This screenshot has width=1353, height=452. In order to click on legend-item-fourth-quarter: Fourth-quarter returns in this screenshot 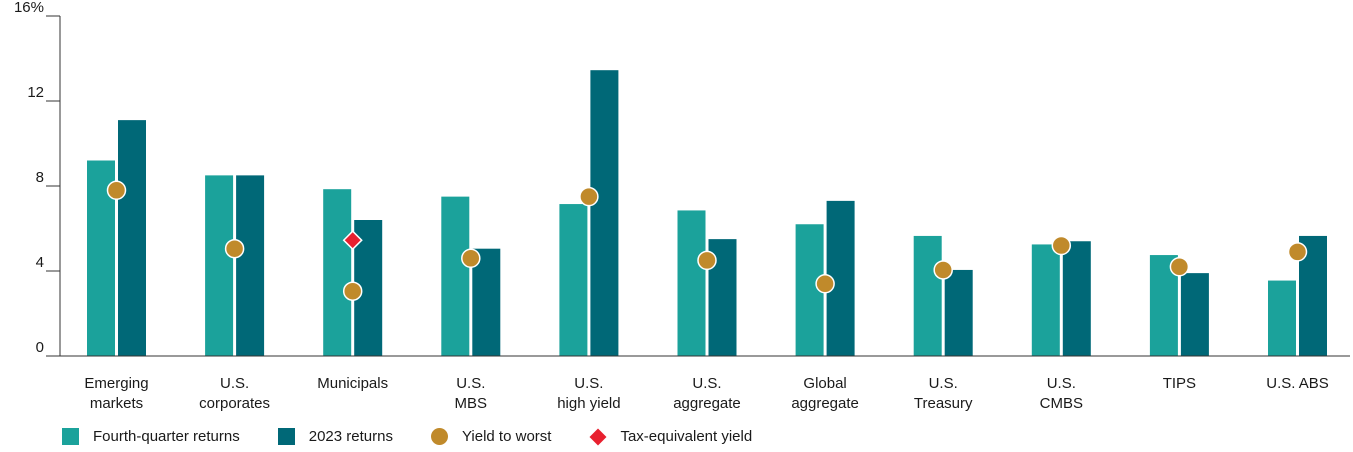, I will do `click(151, 436)`.